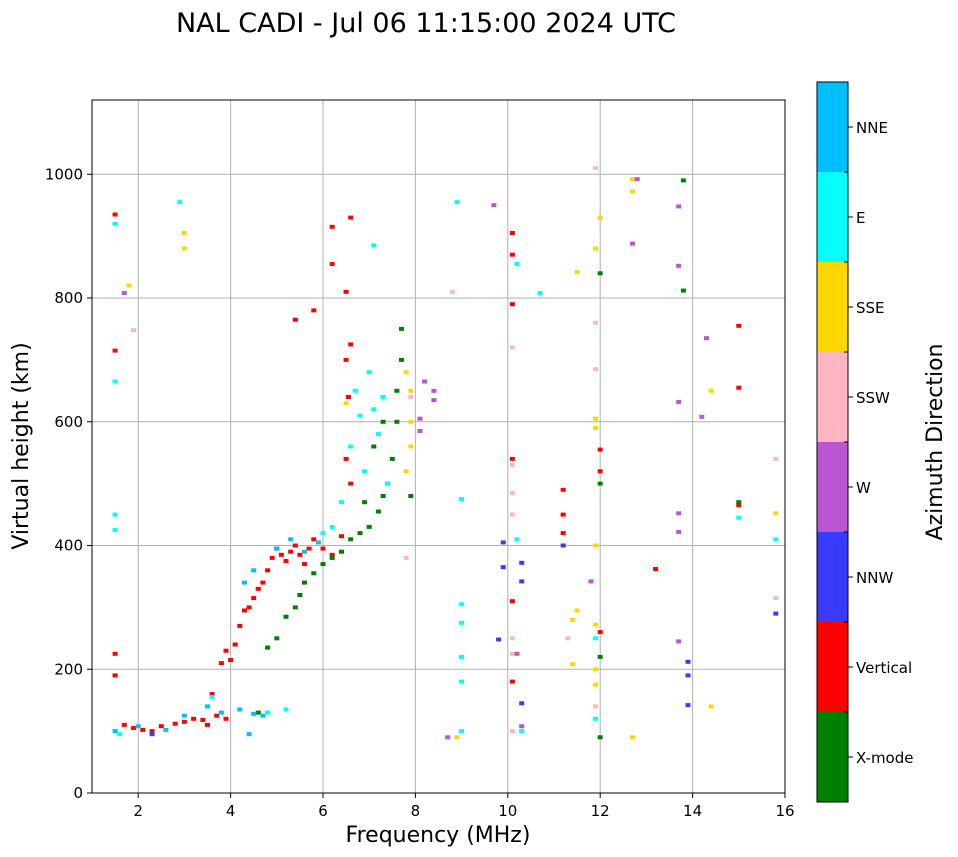  Describe the element at coordinates (872, 128) in the screenshot. I see `colorbar-tick-label: NNE` at that location.